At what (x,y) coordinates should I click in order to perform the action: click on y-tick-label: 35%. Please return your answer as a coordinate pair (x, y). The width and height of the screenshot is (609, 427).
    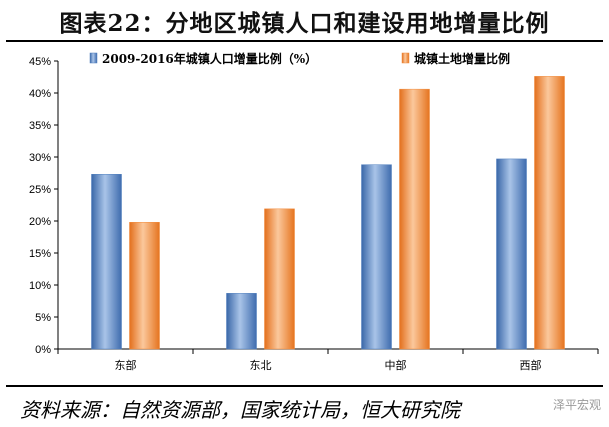
    Looking at the image, I should click on (40, 126).